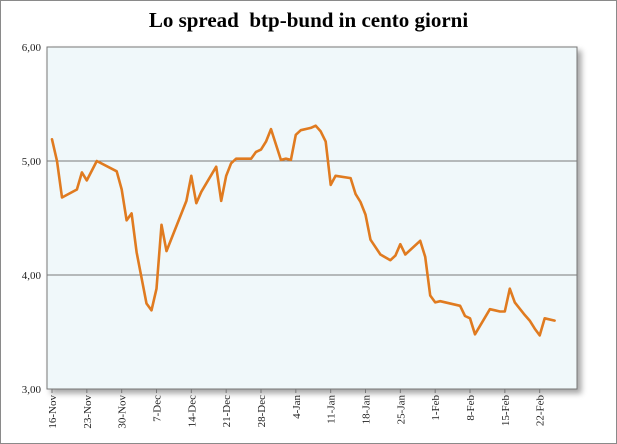  I want to click on x-tick-label: 14-Dec, so click(192, 411).